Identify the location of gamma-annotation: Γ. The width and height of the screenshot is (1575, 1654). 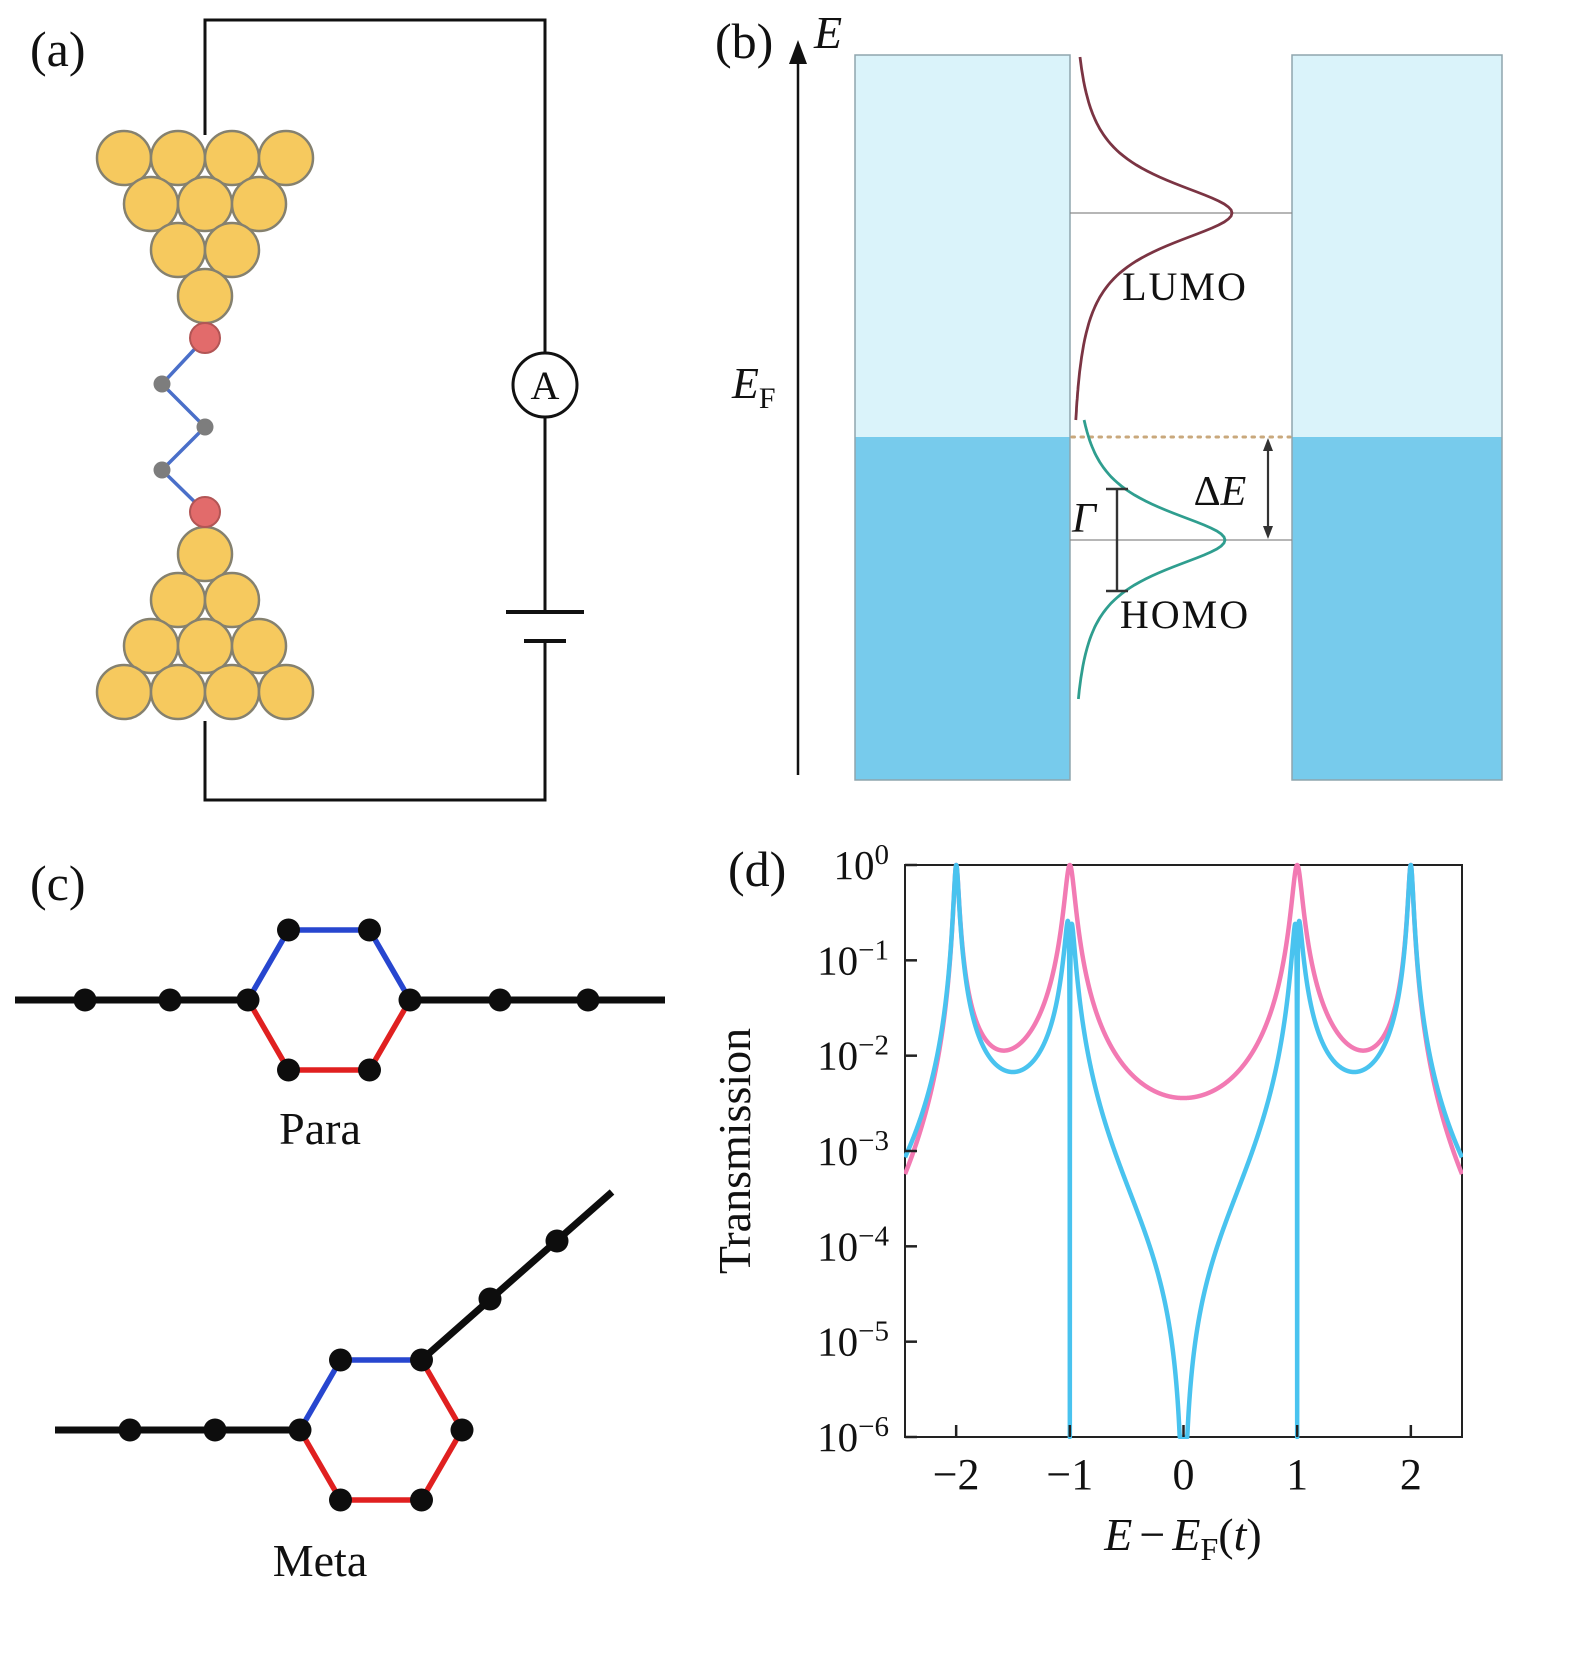
(1099, 540).